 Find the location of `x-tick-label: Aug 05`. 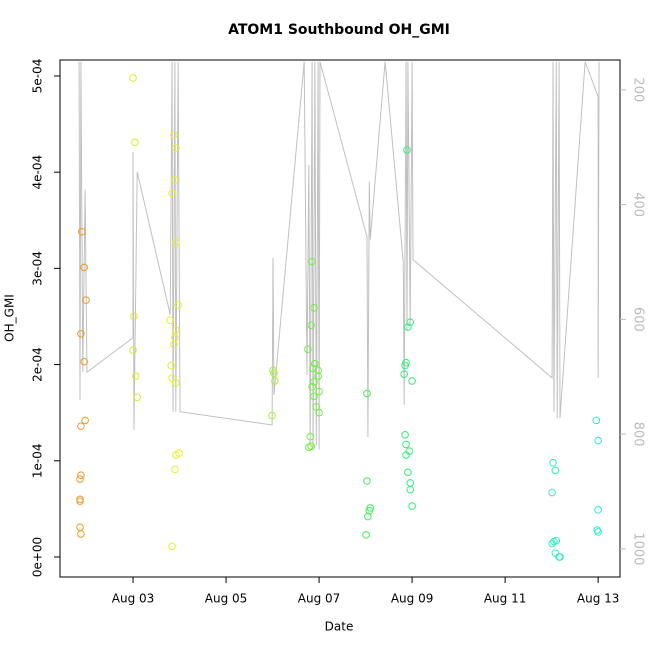

x-tick-label: Aug 05 is located at coordinates (226, 599).